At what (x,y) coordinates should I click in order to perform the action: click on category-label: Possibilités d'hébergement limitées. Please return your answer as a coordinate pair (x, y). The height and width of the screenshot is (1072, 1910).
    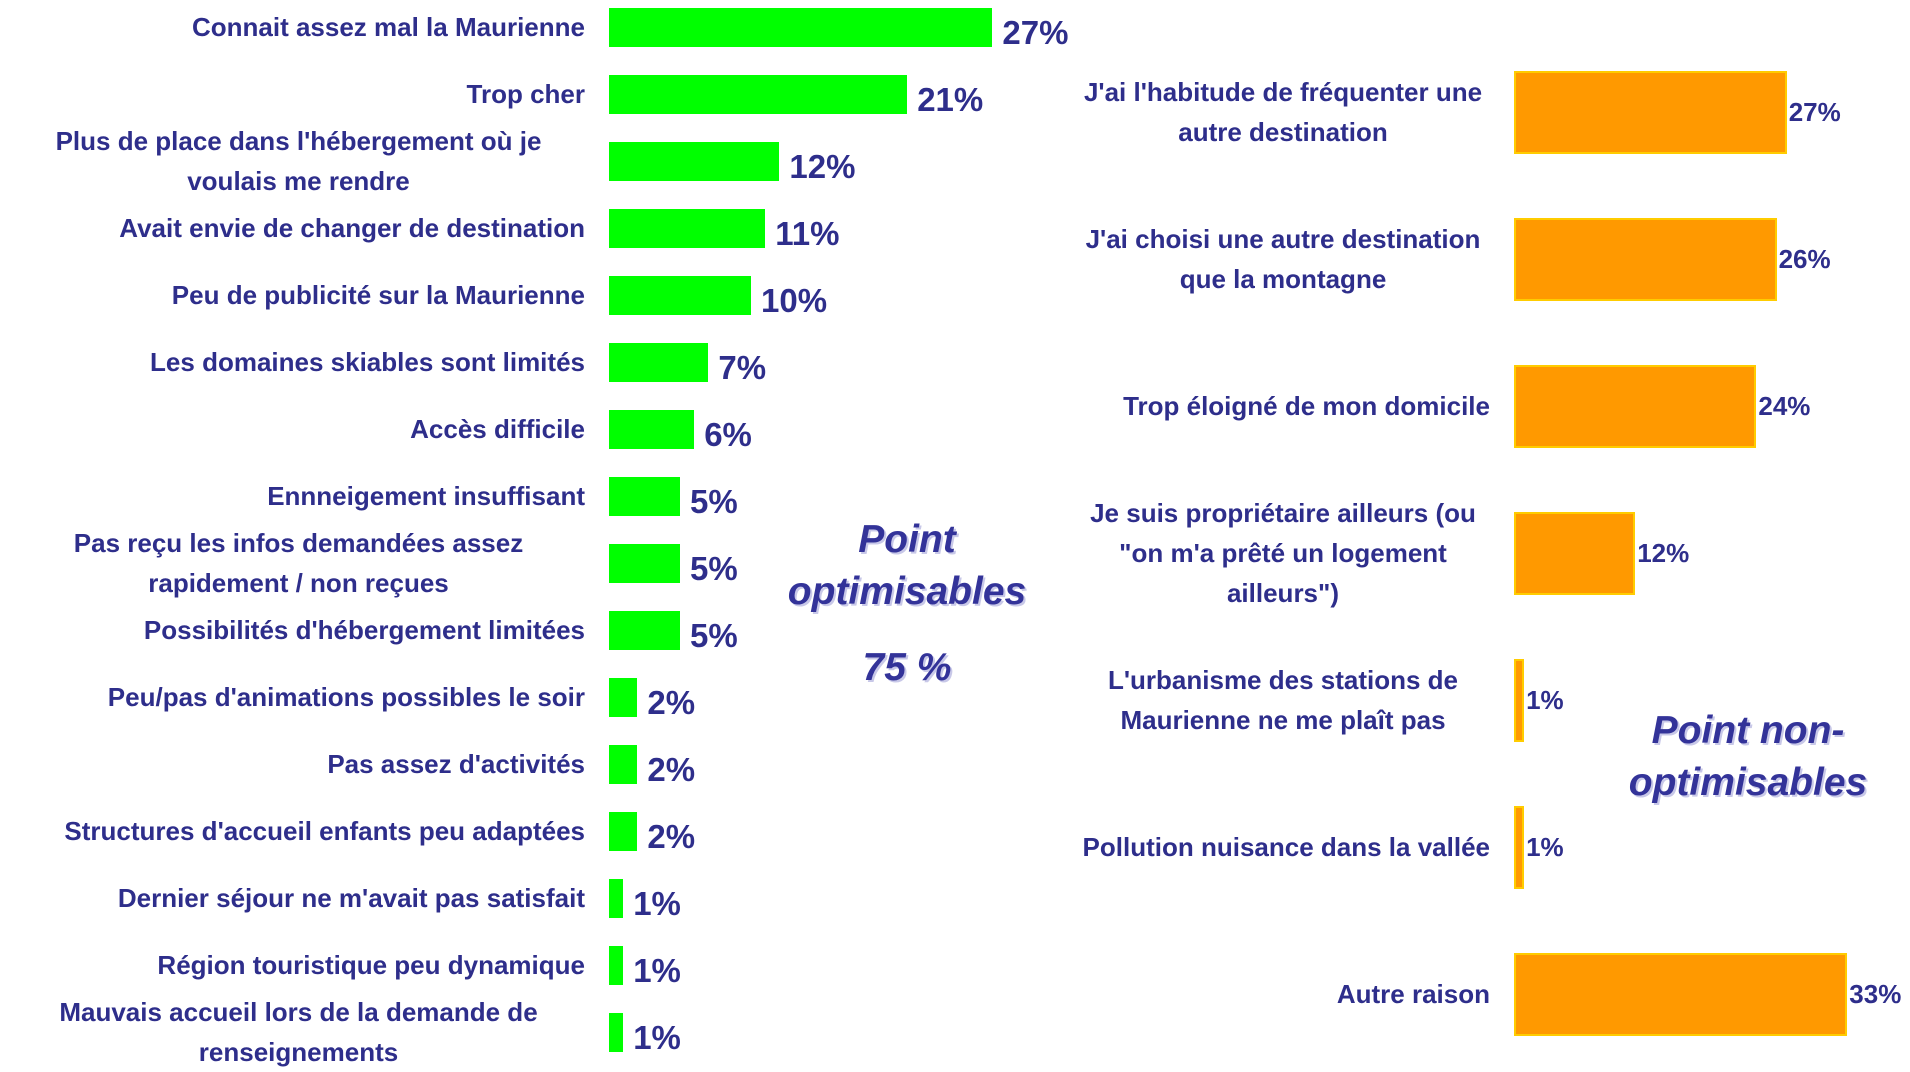
    Looking at the image, I should click on (298, 630).